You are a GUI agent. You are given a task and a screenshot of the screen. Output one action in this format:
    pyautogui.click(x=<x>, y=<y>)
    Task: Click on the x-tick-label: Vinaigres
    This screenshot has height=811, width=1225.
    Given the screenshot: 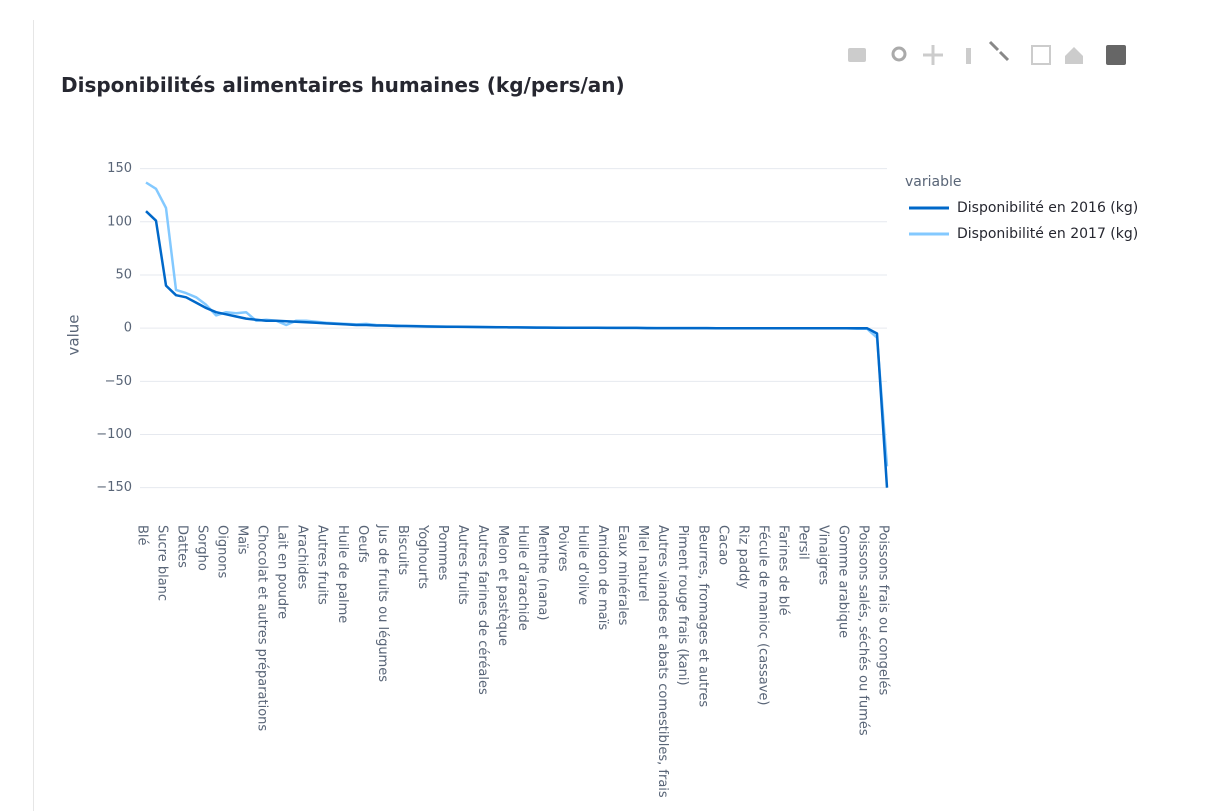 What is the action you would take?
    pyautogui.click(x=822, y=555)
    